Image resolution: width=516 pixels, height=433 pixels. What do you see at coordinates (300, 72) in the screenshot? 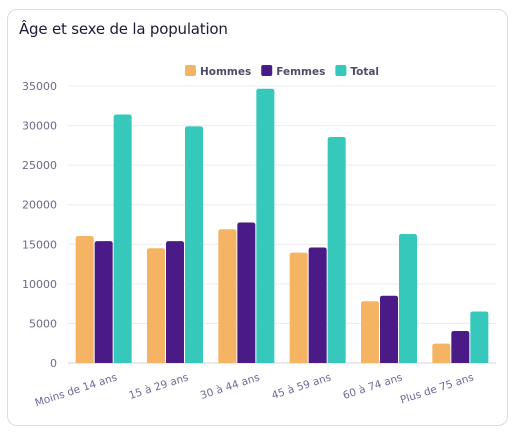
I see `legend-label-femmes: Femmes` at bounding box center [300, 72].